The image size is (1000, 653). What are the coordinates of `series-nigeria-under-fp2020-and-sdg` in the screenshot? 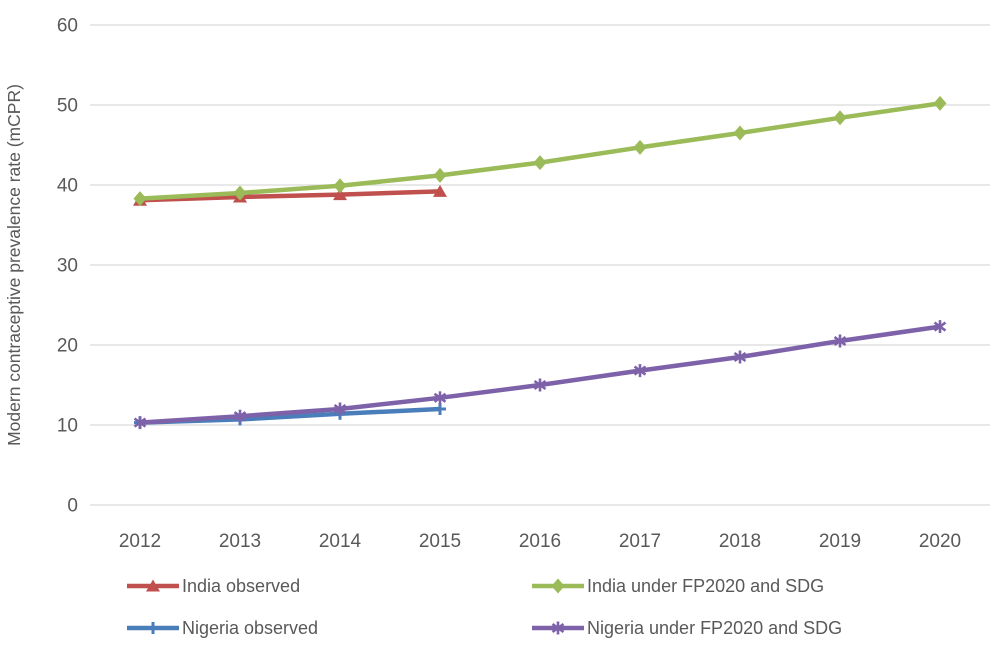 It's located at (540, 375).